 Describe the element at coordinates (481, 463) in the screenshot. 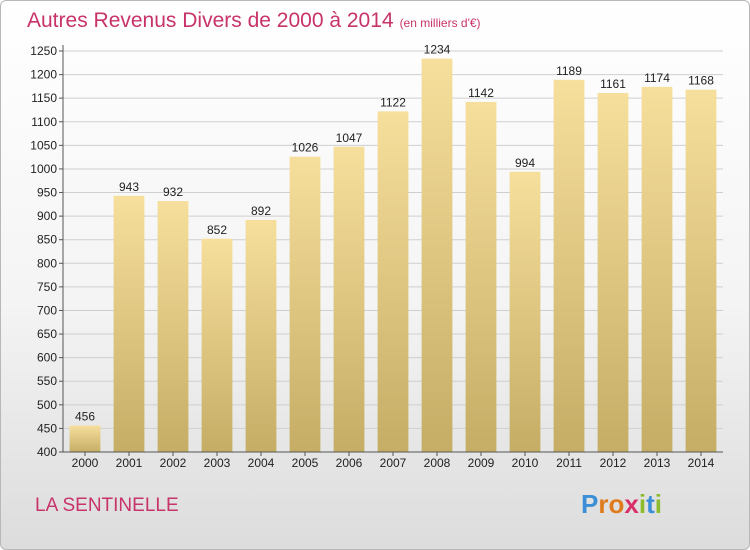

I see `x-tick-label: 2009` at that location.